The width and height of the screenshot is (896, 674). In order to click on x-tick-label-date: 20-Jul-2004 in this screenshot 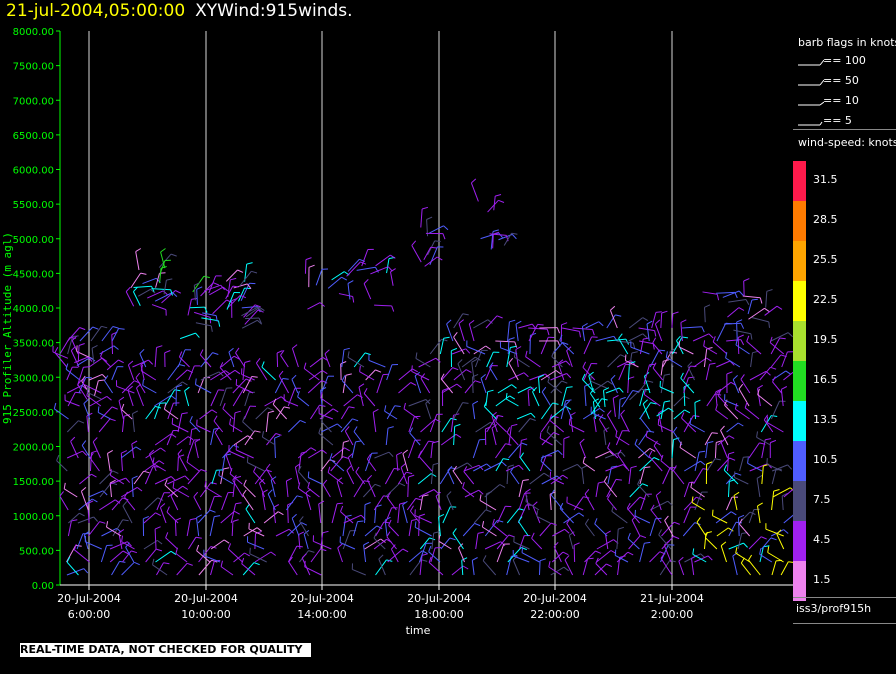, I will do `click(206, 598)`.